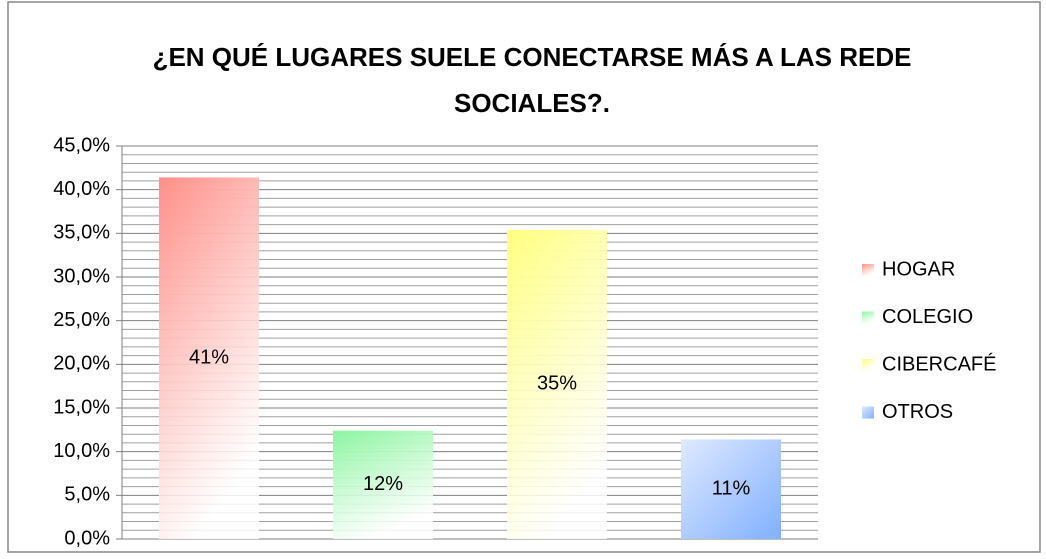  I want to click on y-tick-label: 5,0%, so click(87, 495).